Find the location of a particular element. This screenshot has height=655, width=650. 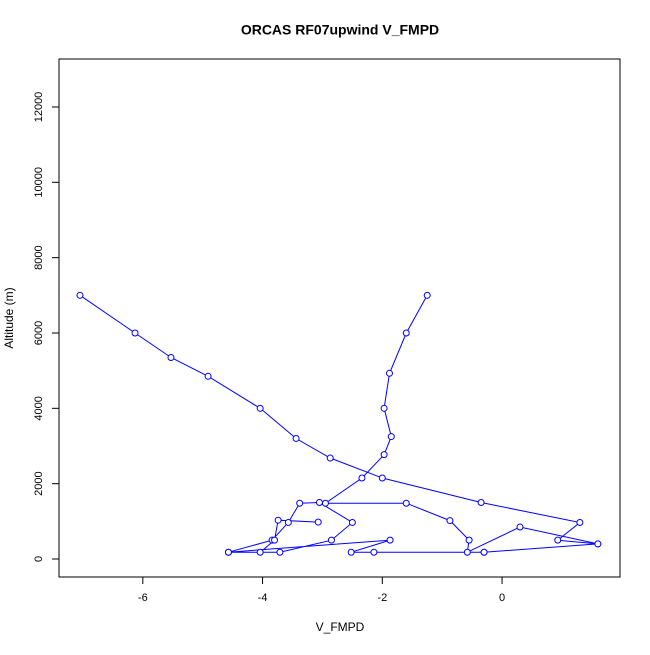

x-axis-label: V_FMPD is located at coordinates (340, 627).